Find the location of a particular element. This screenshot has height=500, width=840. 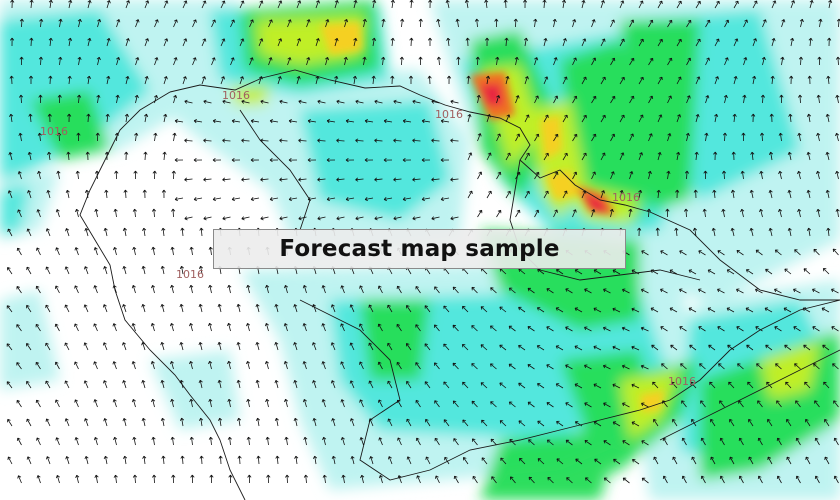

overlay-banner: Forecast map sample is located at coordinates (419, 249).